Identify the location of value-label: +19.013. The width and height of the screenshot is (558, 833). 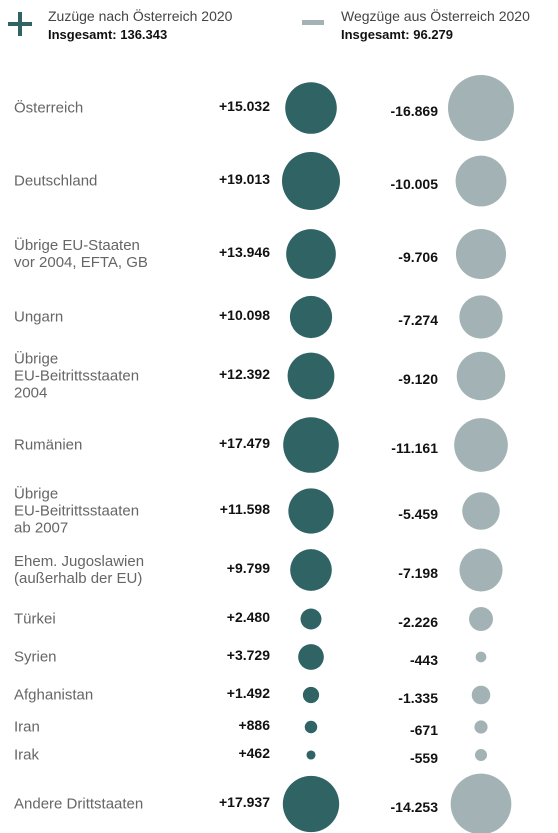
(244, 179).